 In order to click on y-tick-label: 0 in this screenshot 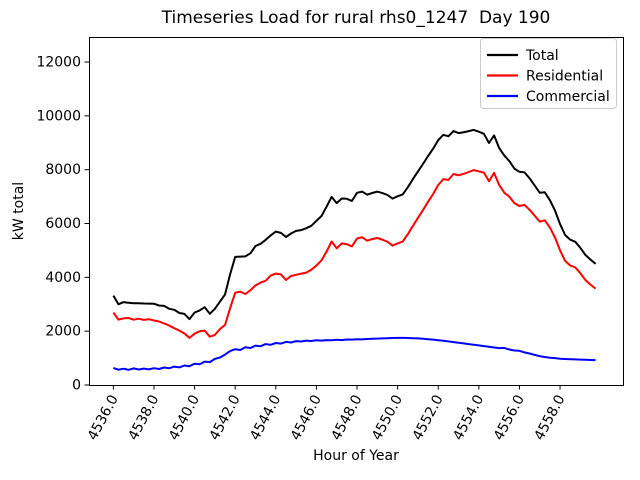, I will do `click(76, 386)`.